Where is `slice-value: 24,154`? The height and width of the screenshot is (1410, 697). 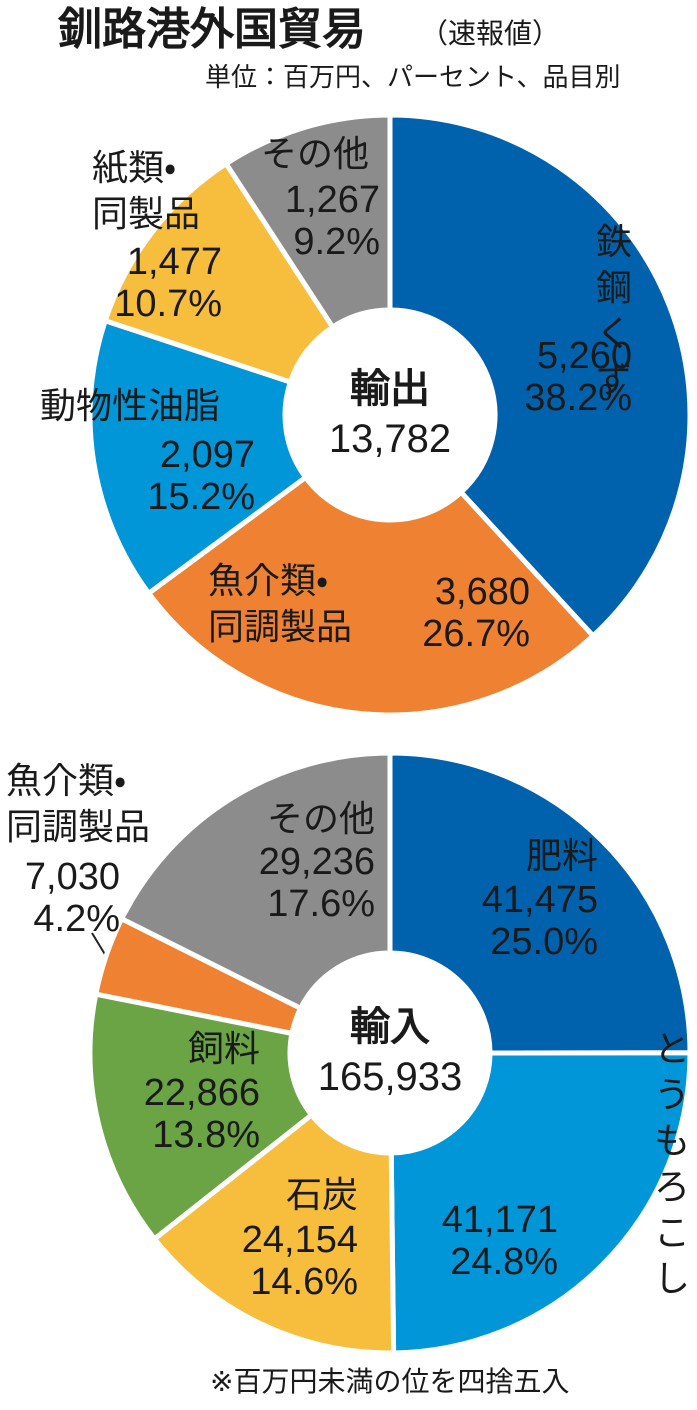 slice-value: 24,154 is located at coordinates (299, 1240).